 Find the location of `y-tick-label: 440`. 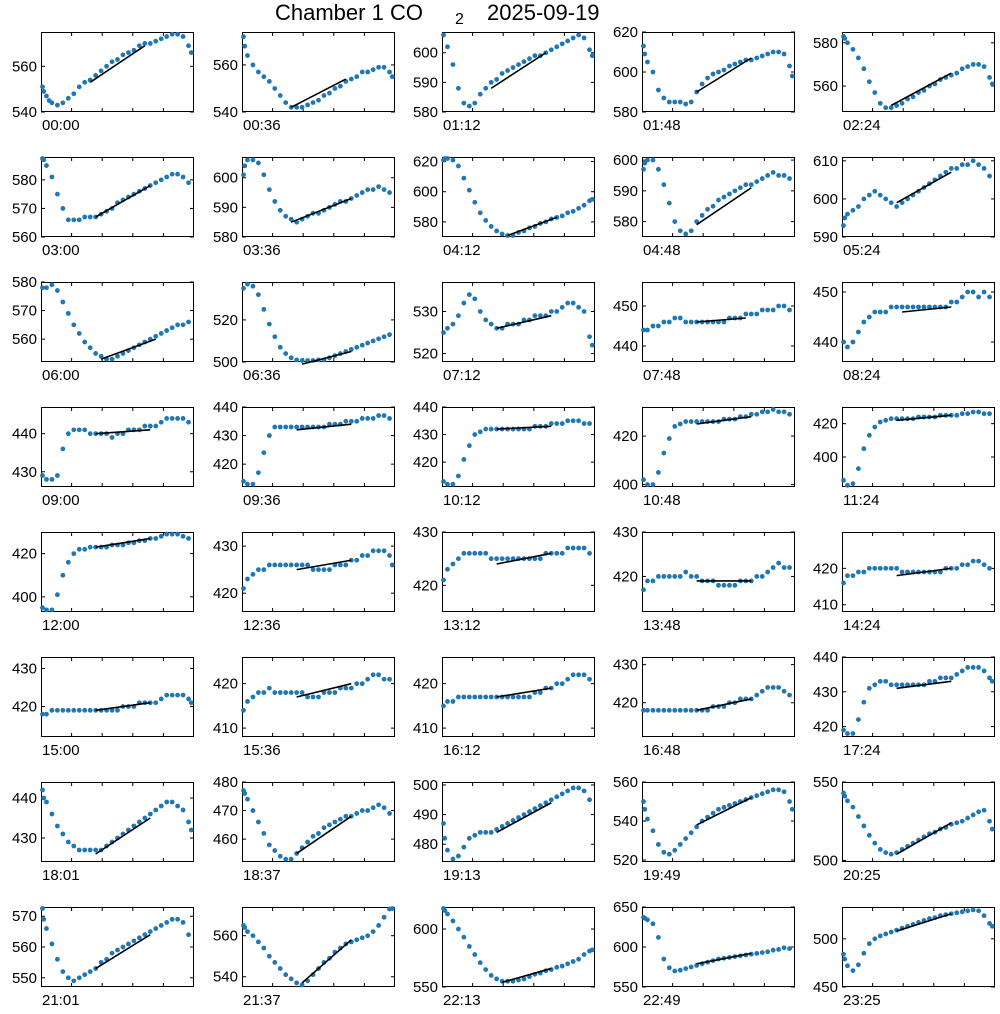

y-tick-label: 440 is located at coordinates (625, 346).